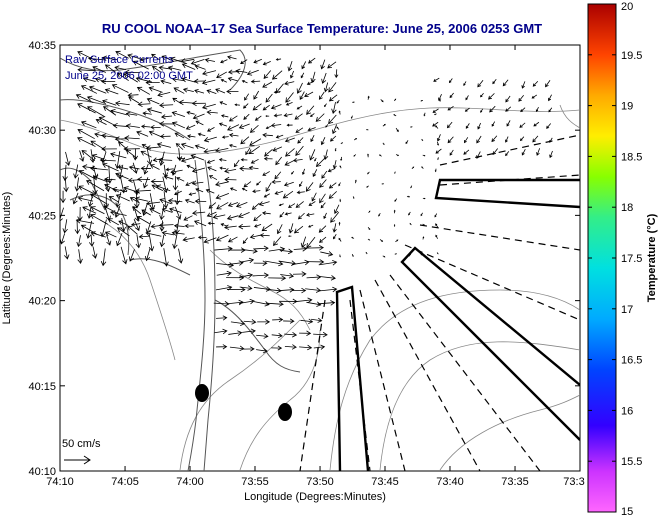 The width and height of the screenshot is (660, 518). I want to click on colorbar-ticks: 20 19.5 19 18.5 18 17.5 17 16.5 16 15.5 15, so click(615, 259).